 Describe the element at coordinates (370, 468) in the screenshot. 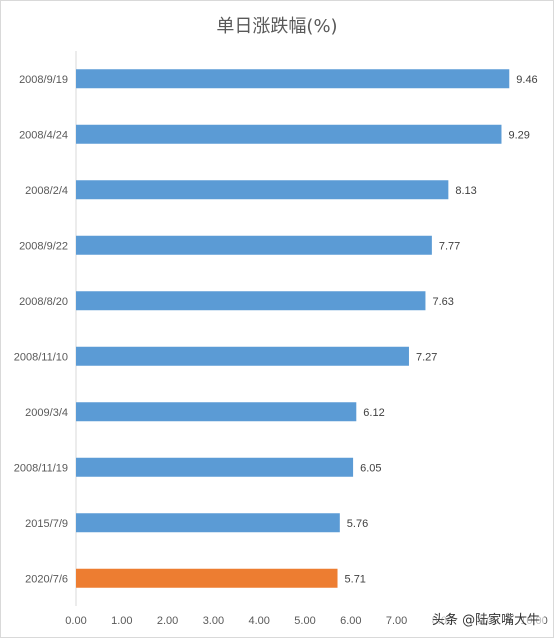

I see `data-label: 6.05` at that location.